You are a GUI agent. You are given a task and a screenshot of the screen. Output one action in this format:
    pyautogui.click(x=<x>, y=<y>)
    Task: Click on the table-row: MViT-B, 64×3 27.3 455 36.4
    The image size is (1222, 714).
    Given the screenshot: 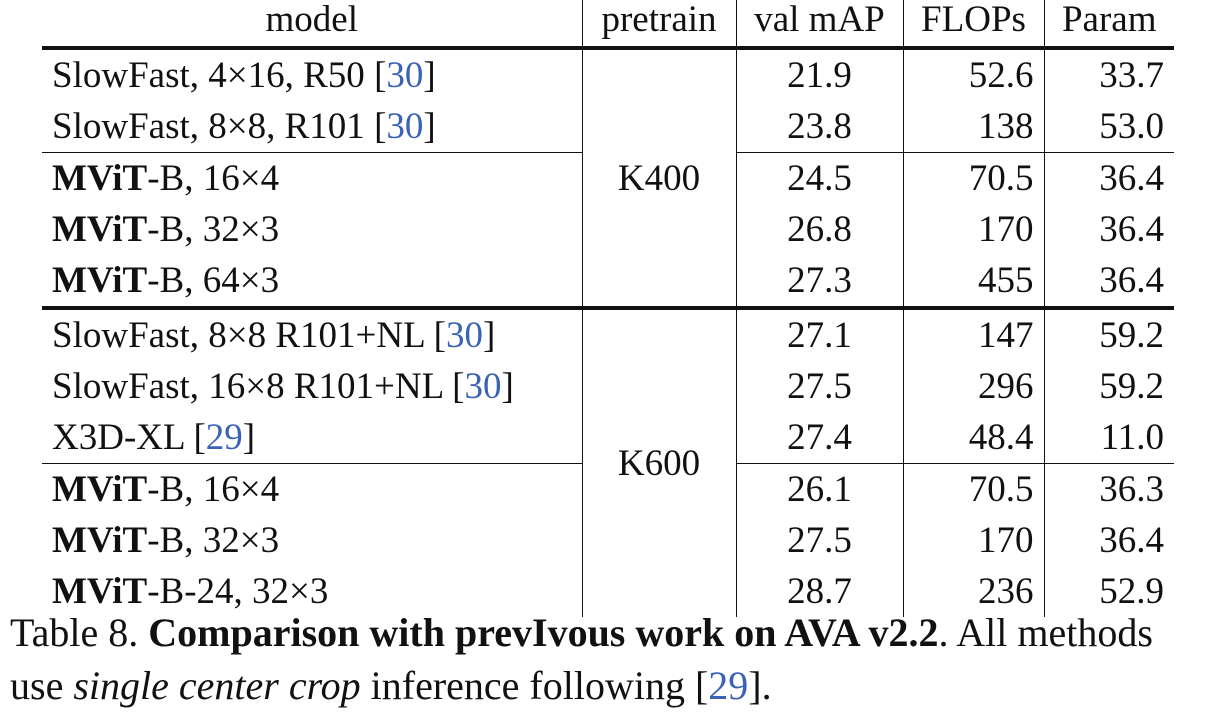 What is the action you would take?
    pyautogui.click(x=608, y=281)
    